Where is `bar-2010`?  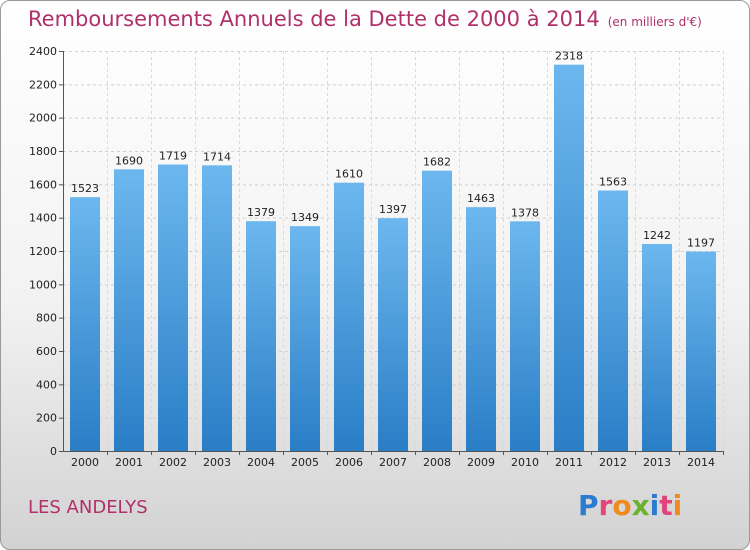
bar-2010 is located at coordinates (525, 336).